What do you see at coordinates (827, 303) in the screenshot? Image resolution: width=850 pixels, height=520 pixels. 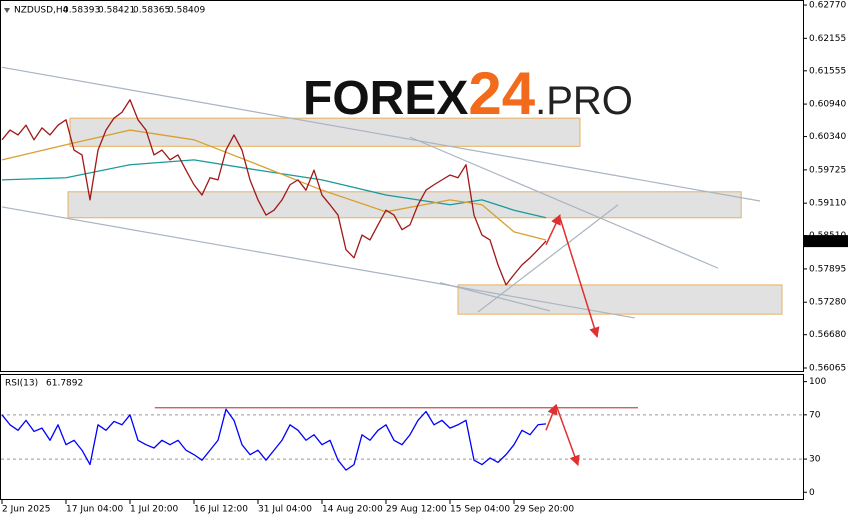 I see `y-tick-label: 0.57280` at bounding box center [827, 303].